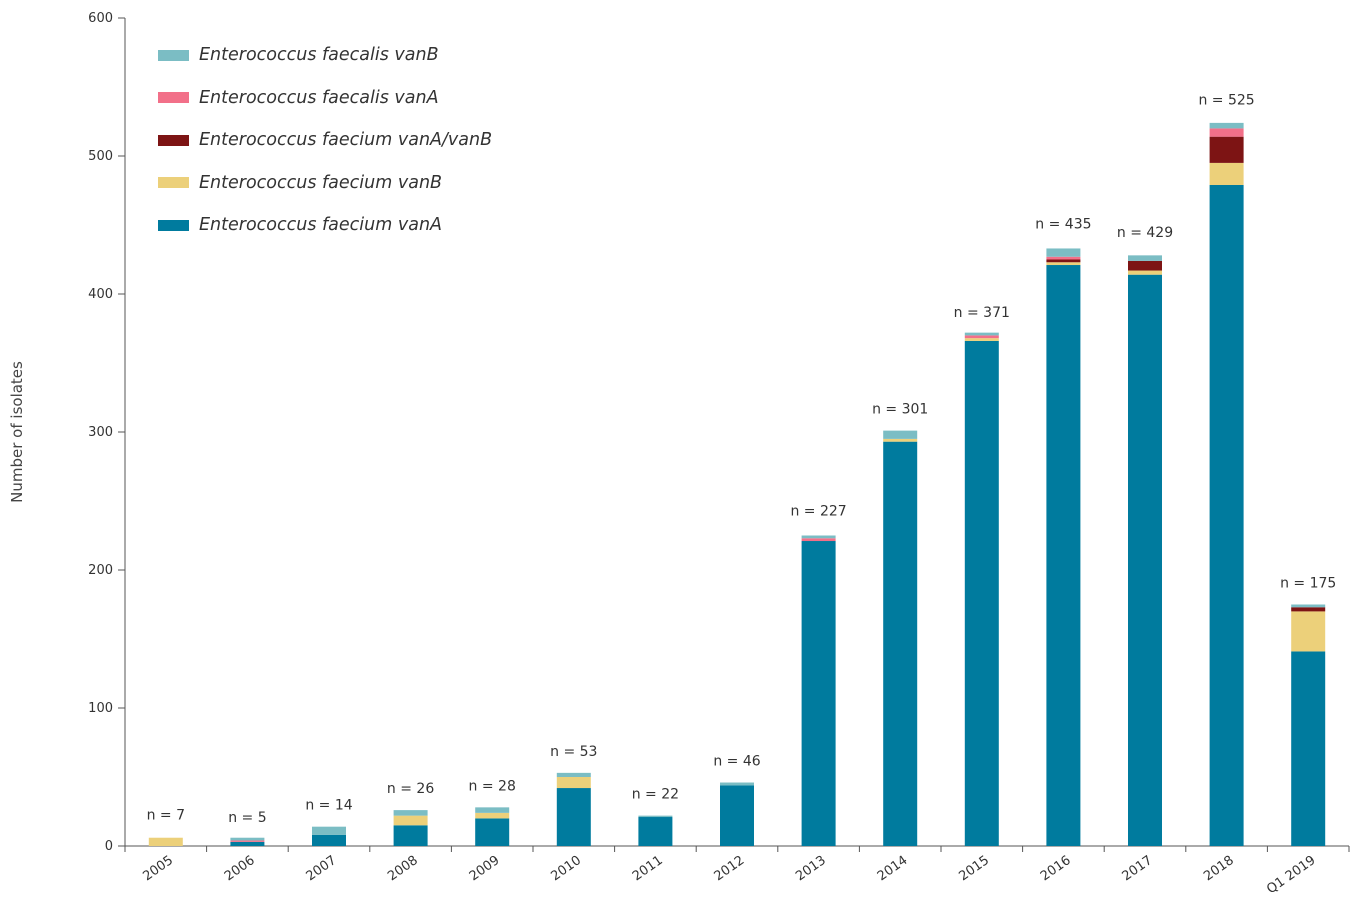 The image size is (1355, 911). Describe the element at coordinates (566, 868) in the screenshot. I see `x-tick-label: 2010` at that location.